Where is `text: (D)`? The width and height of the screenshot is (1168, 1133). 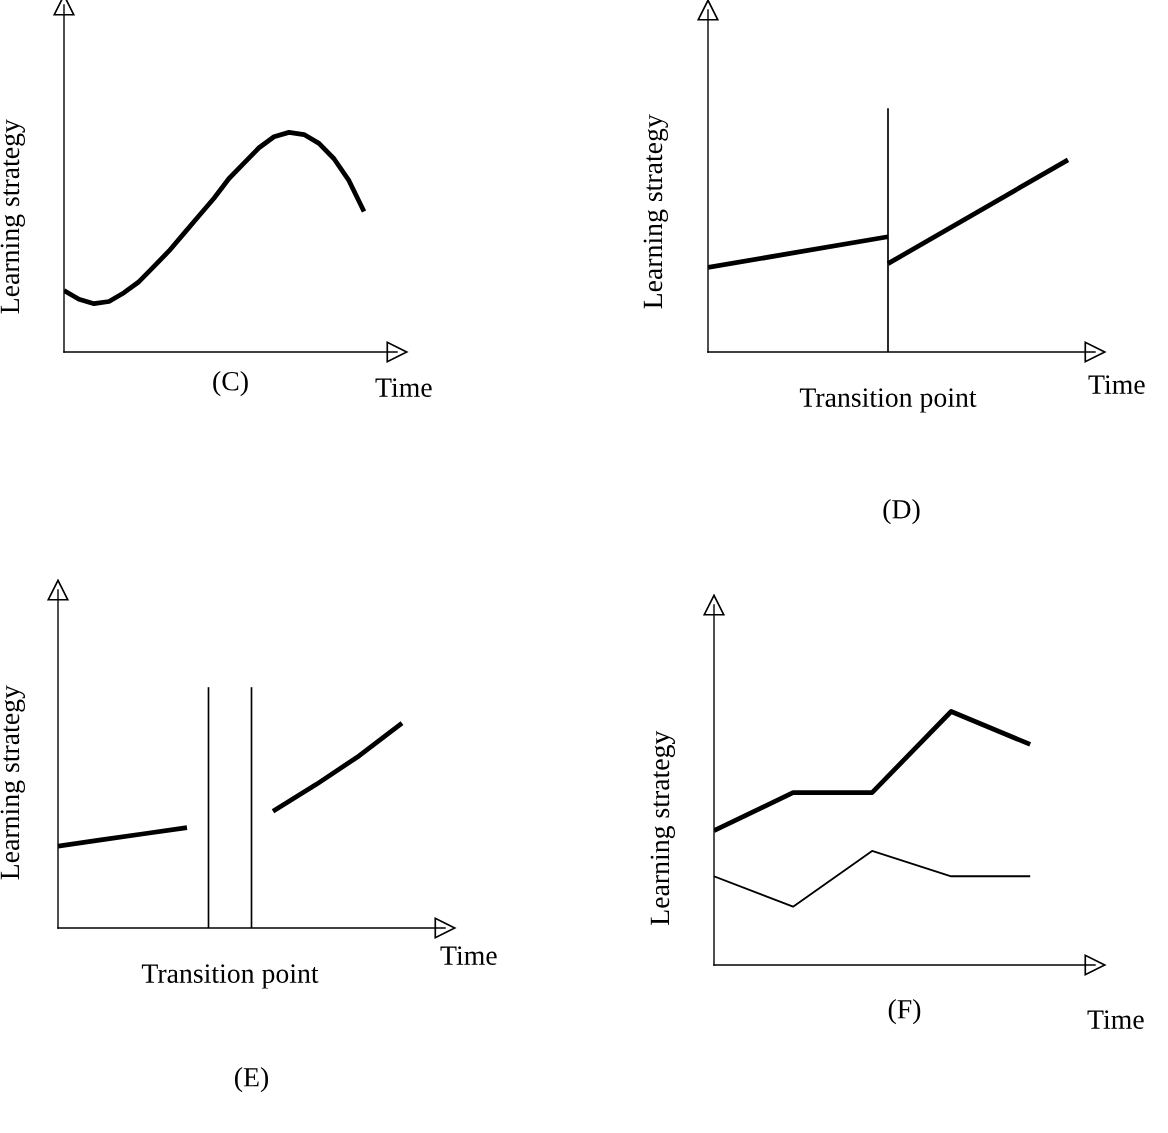
text: (D) is located at coordinates (901, 512).